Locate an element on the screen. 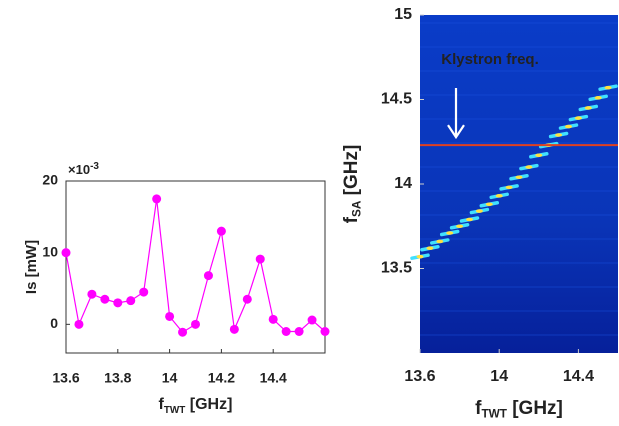  annotation: Klystron freq. is located at coordinates (490, 59).